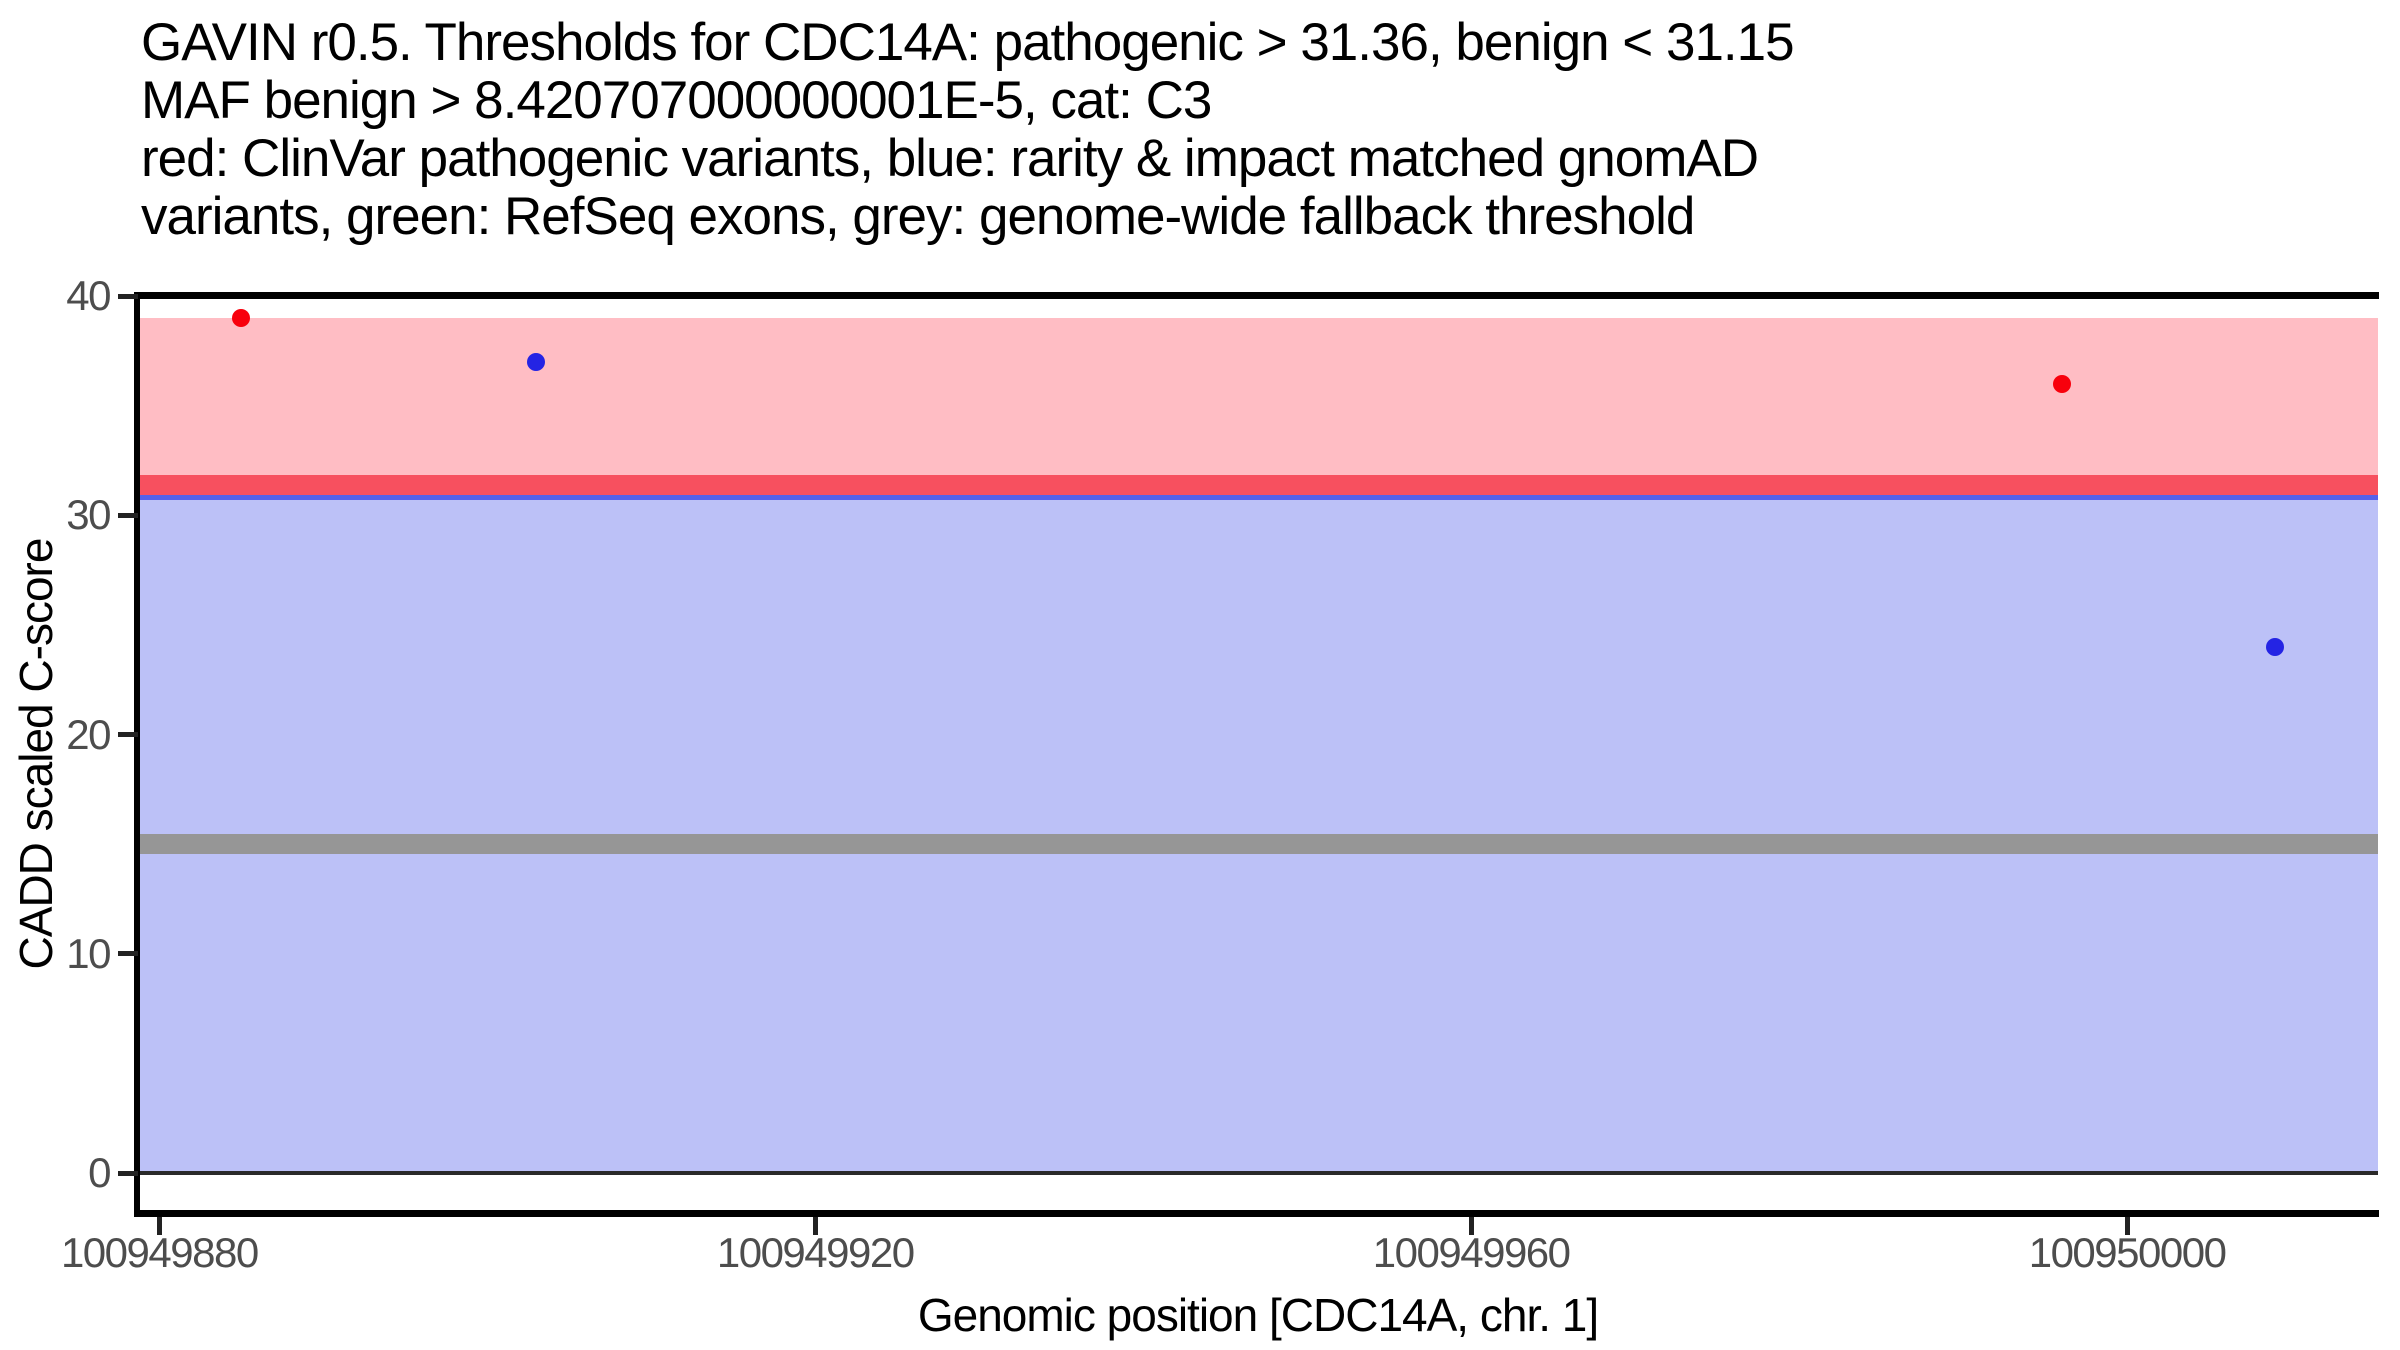 This screenshot has width=2400, height=1350. I want to click on x-tick-label: 100949880, so click(159, 1252).